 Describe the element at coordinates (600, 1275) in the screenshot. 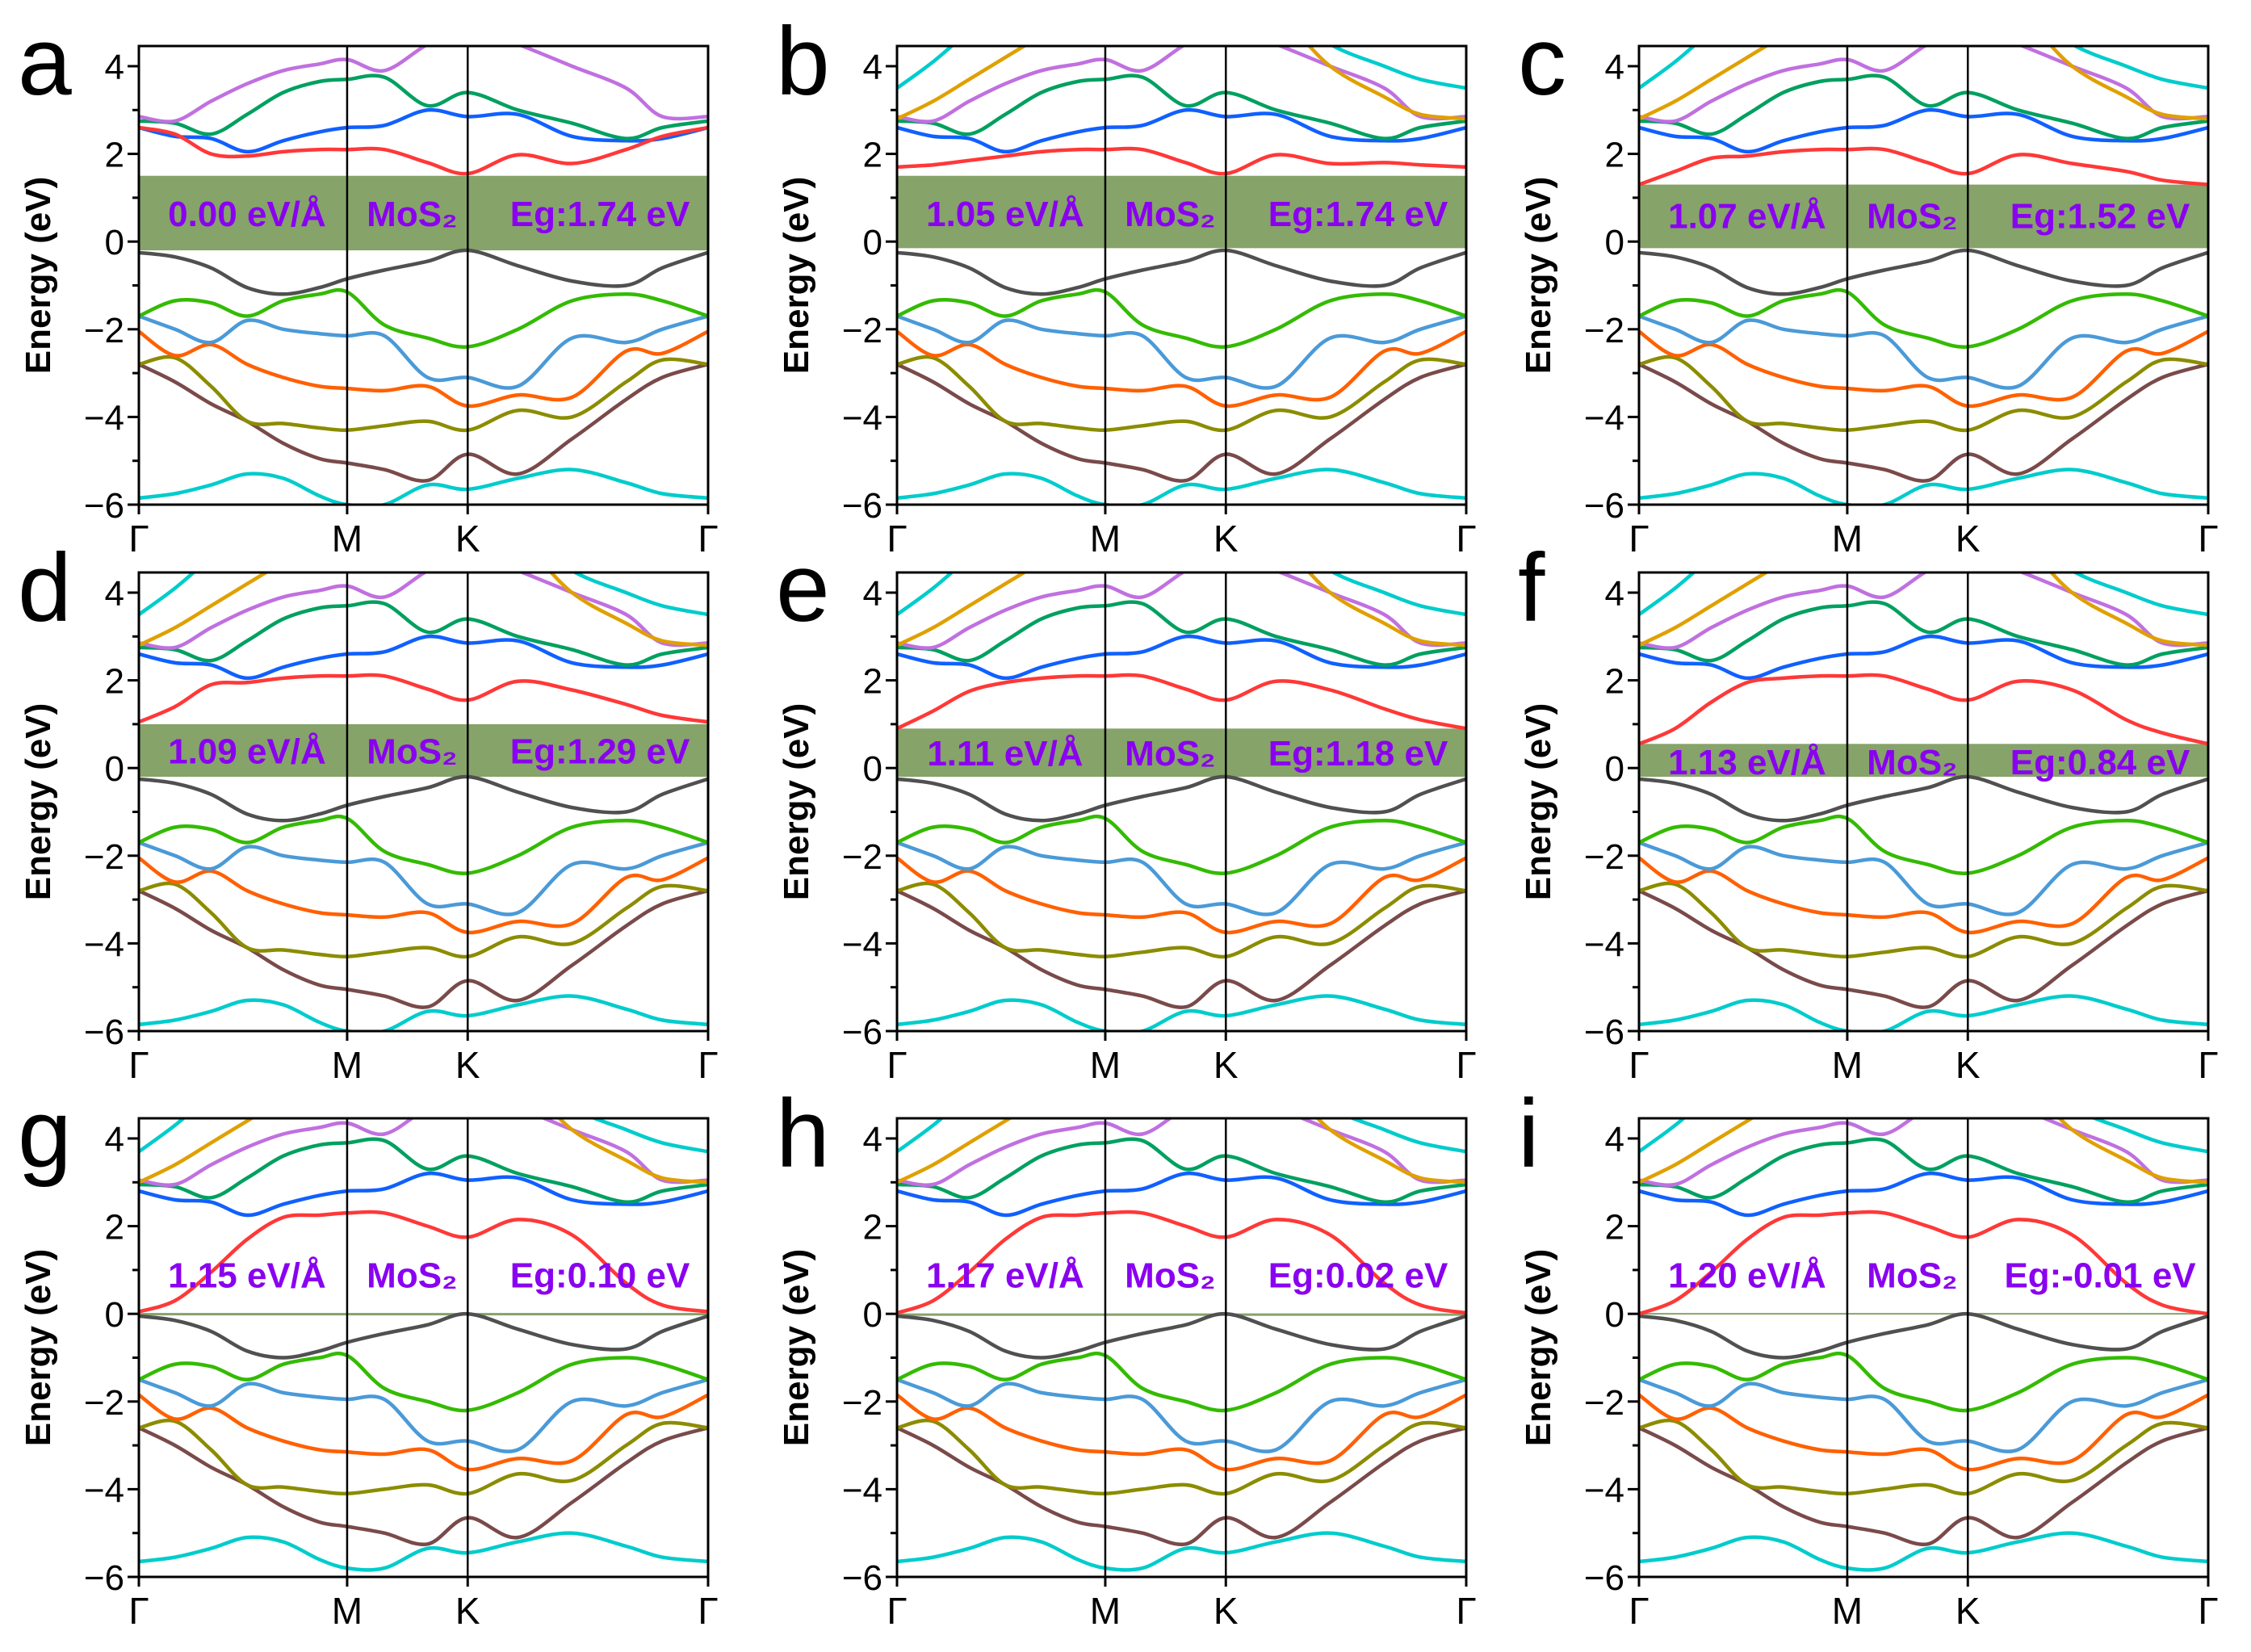

I see `band-gap-label: Eg:0.10 eV` at that location.